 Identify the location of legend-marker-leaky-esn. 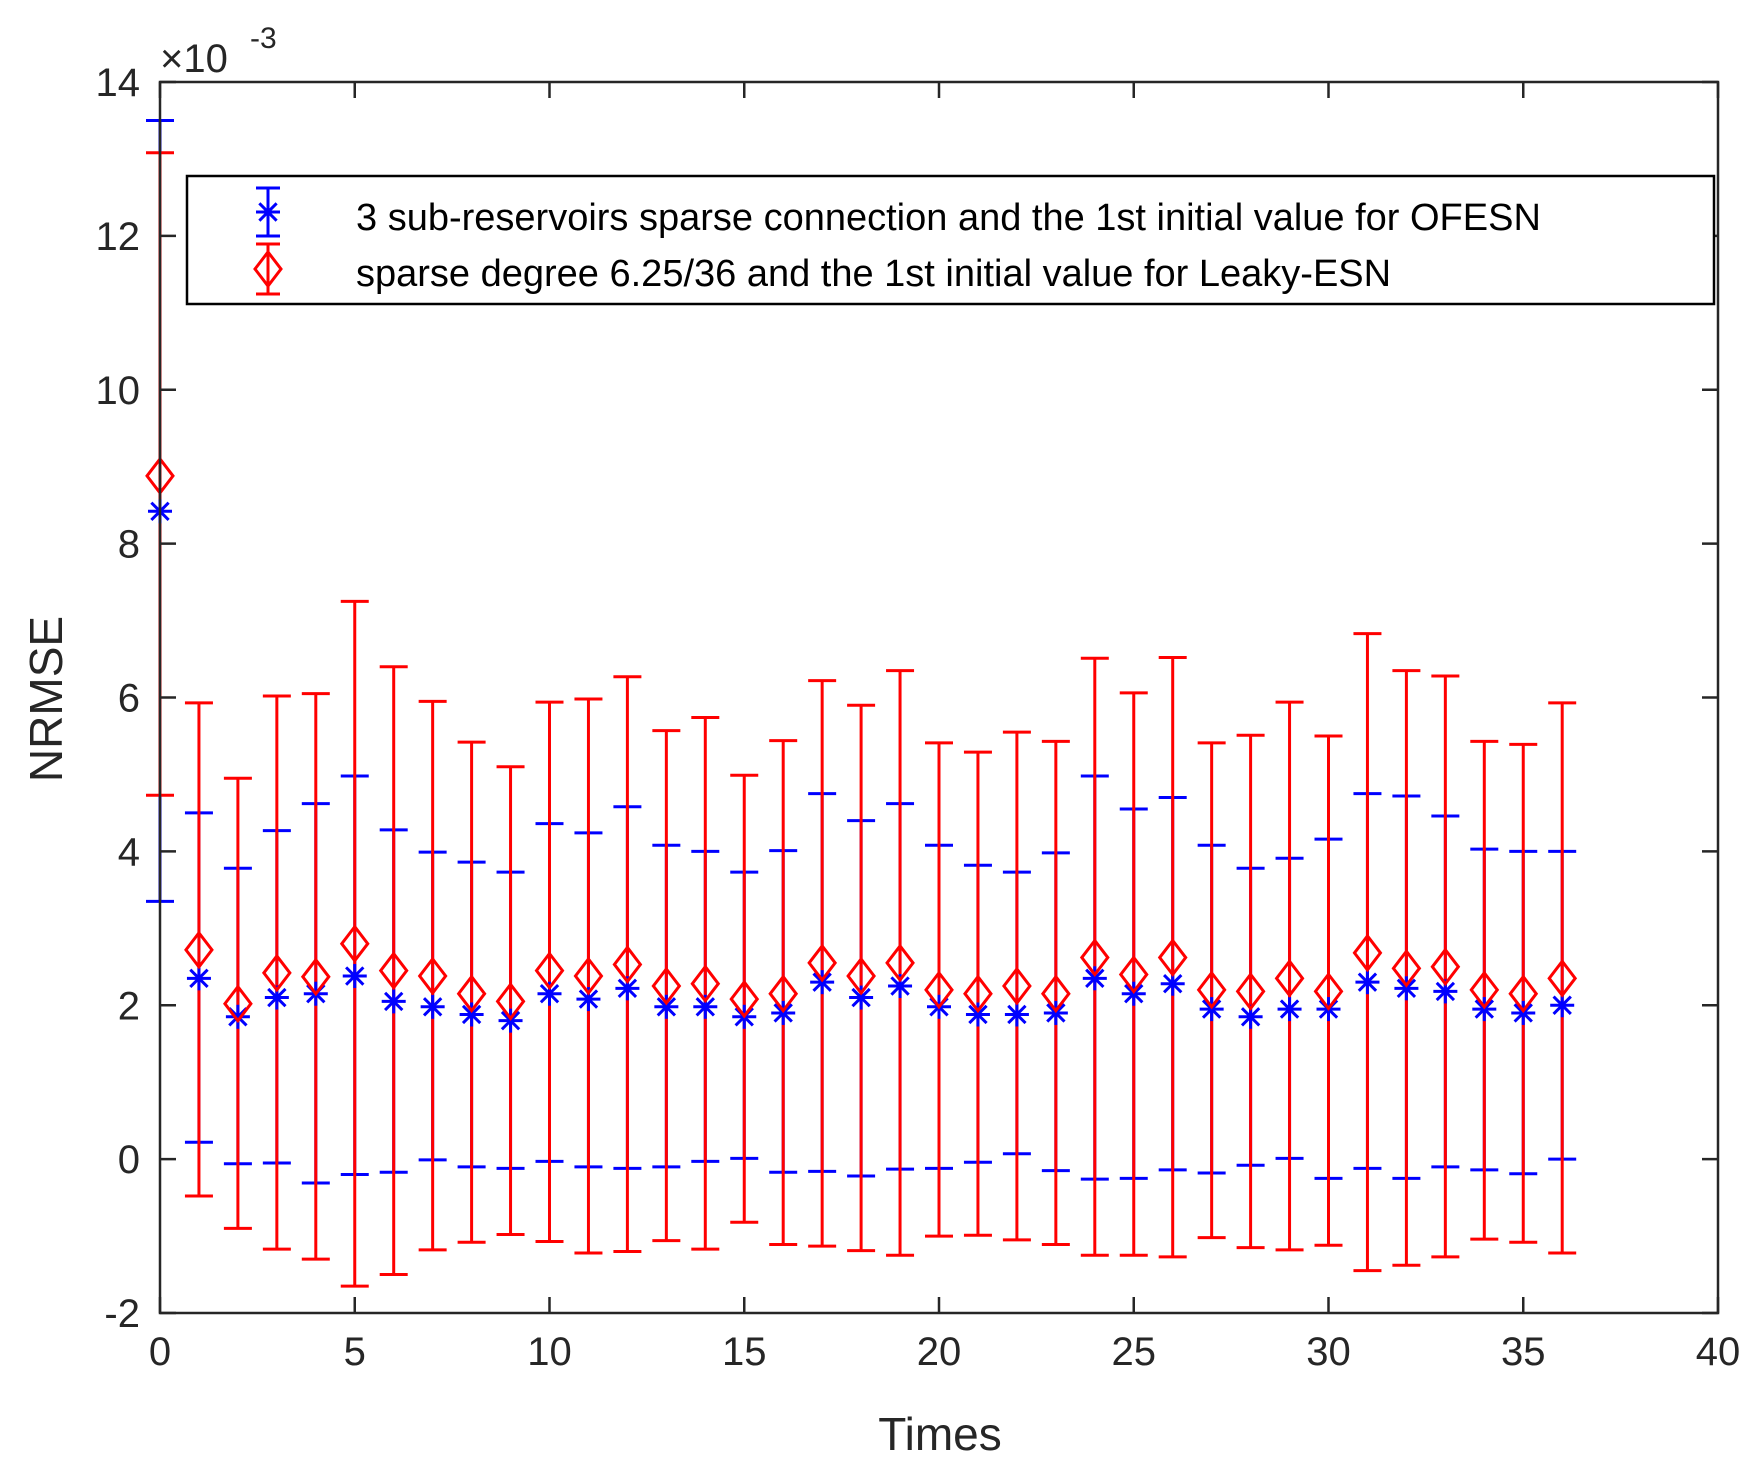
(268, 269).